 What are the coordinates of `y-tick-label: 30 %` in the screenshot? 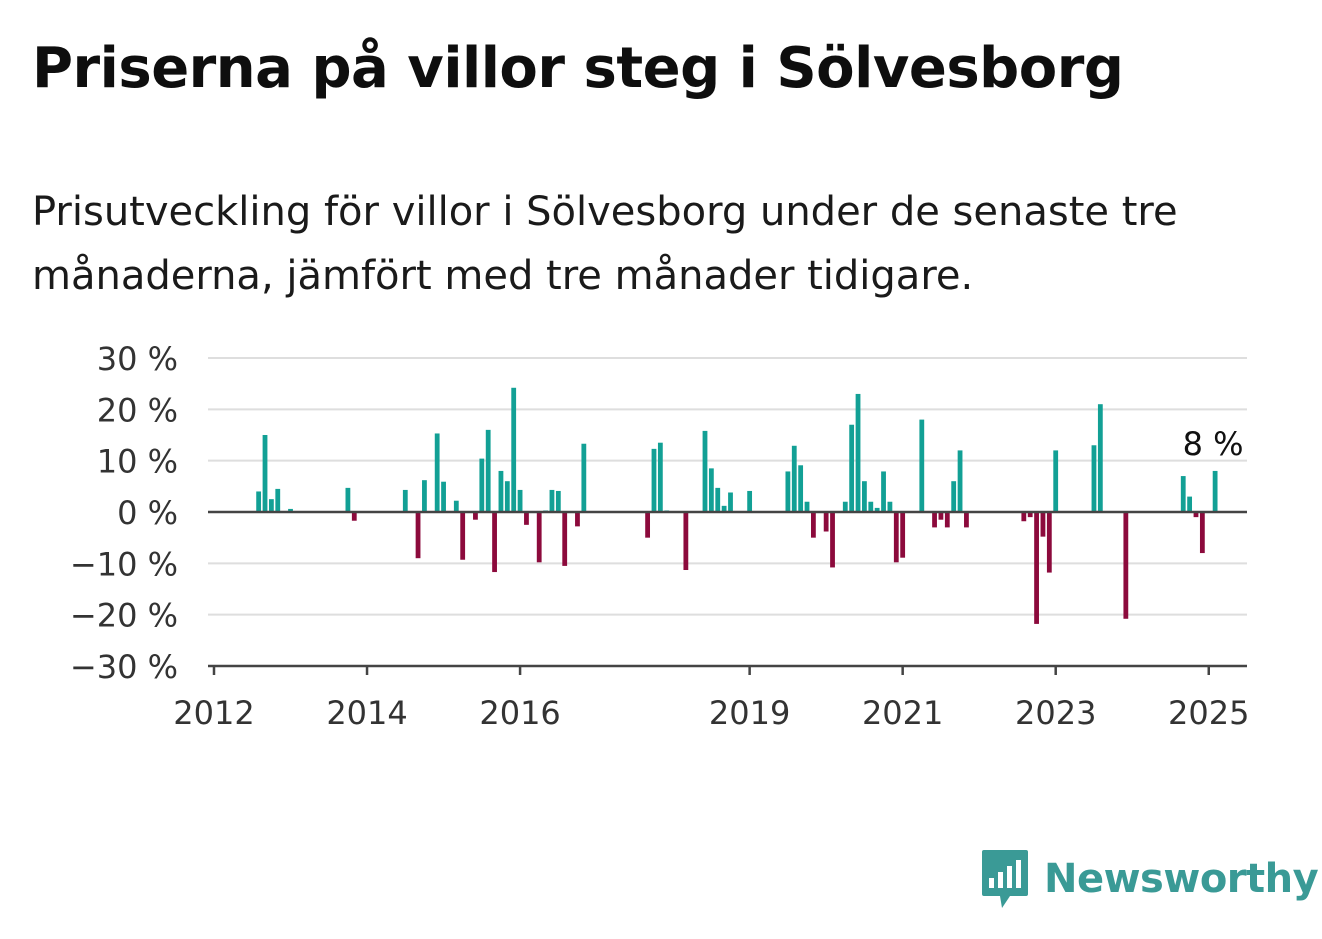 It's located at (137, 359).